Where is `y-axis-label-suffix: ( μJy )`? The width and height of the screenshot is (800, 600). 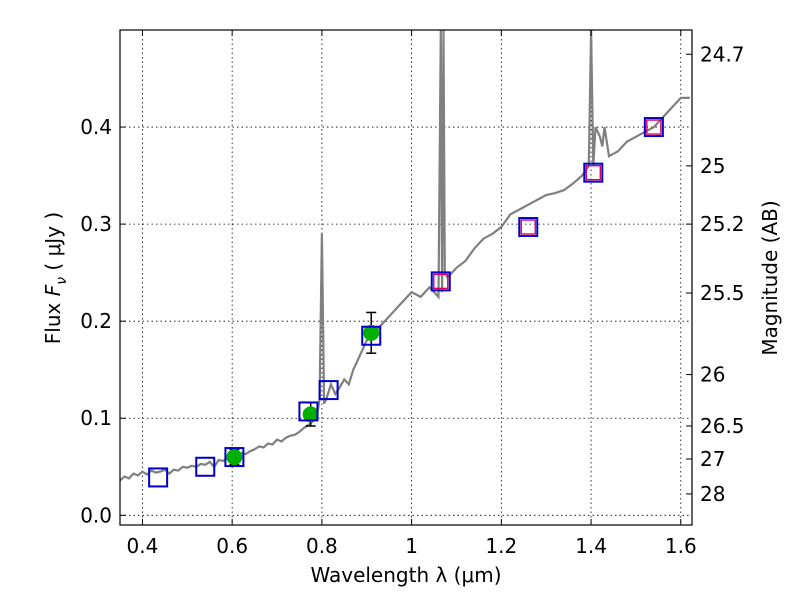 y-axis-label-suffix: ( μJy ) is located at coordinates (53, 244).